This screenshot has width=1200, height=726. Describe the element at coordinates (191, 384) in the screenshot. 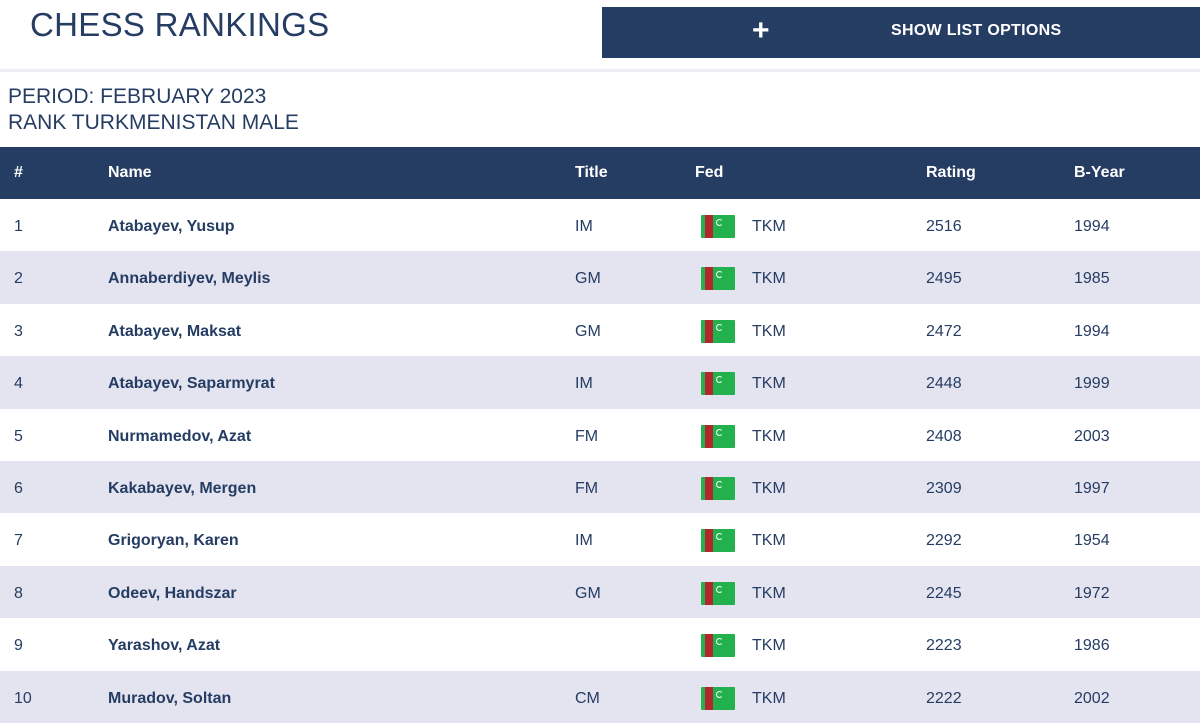

I see `player-name-link: Atabayev, Saparmyrat` at that location.